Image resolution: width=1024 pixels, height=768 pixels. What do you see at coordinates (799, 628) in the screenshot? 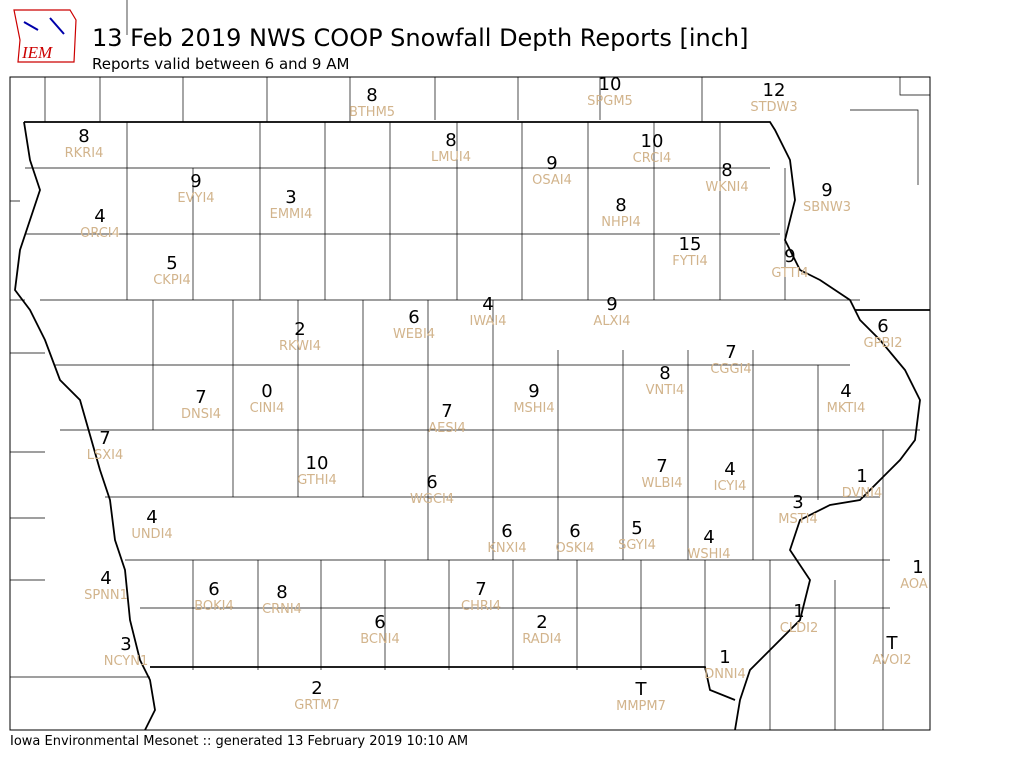
I see `station-id: CLDI2` at bounding box center [799, 628].